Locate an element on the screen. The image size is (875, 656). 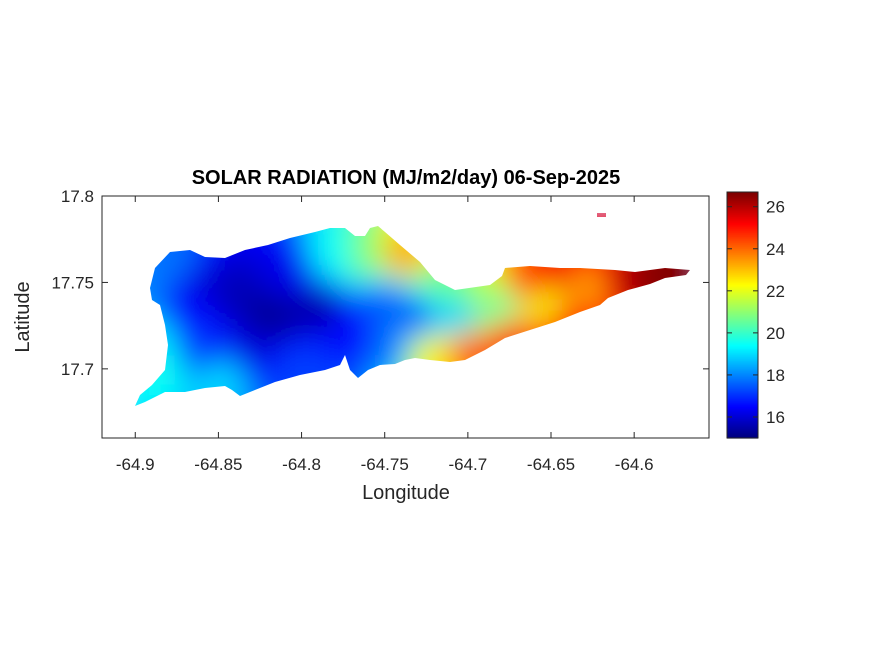
x-tick-label: -64.8 is located at coordinates (301, 464).